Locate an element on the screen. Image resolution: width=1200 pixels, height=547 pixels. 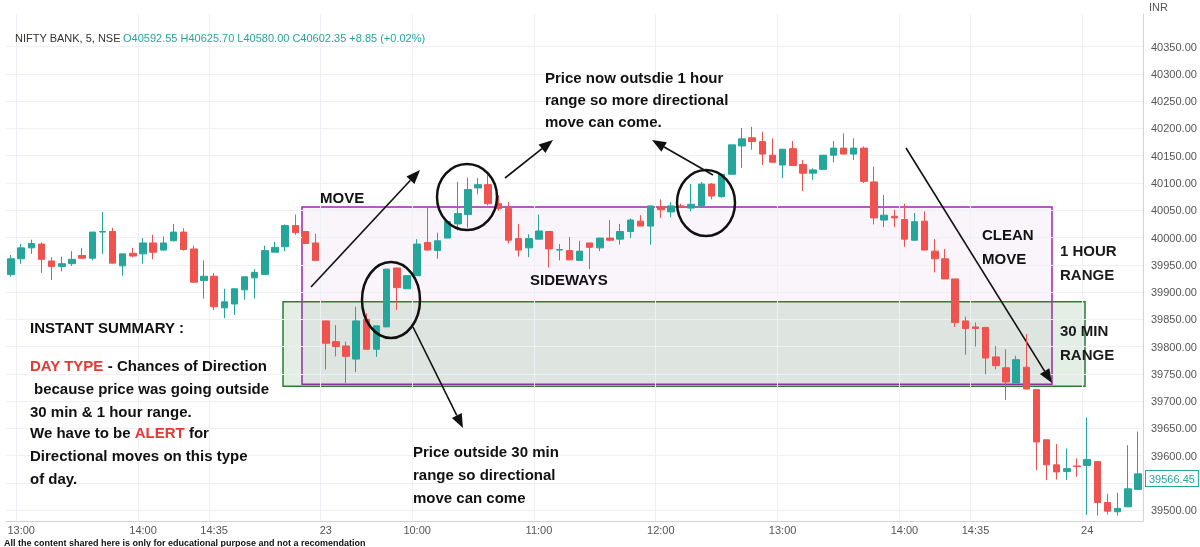
y-tick-label: 40000.00 is located at coordinates (1174, 237).